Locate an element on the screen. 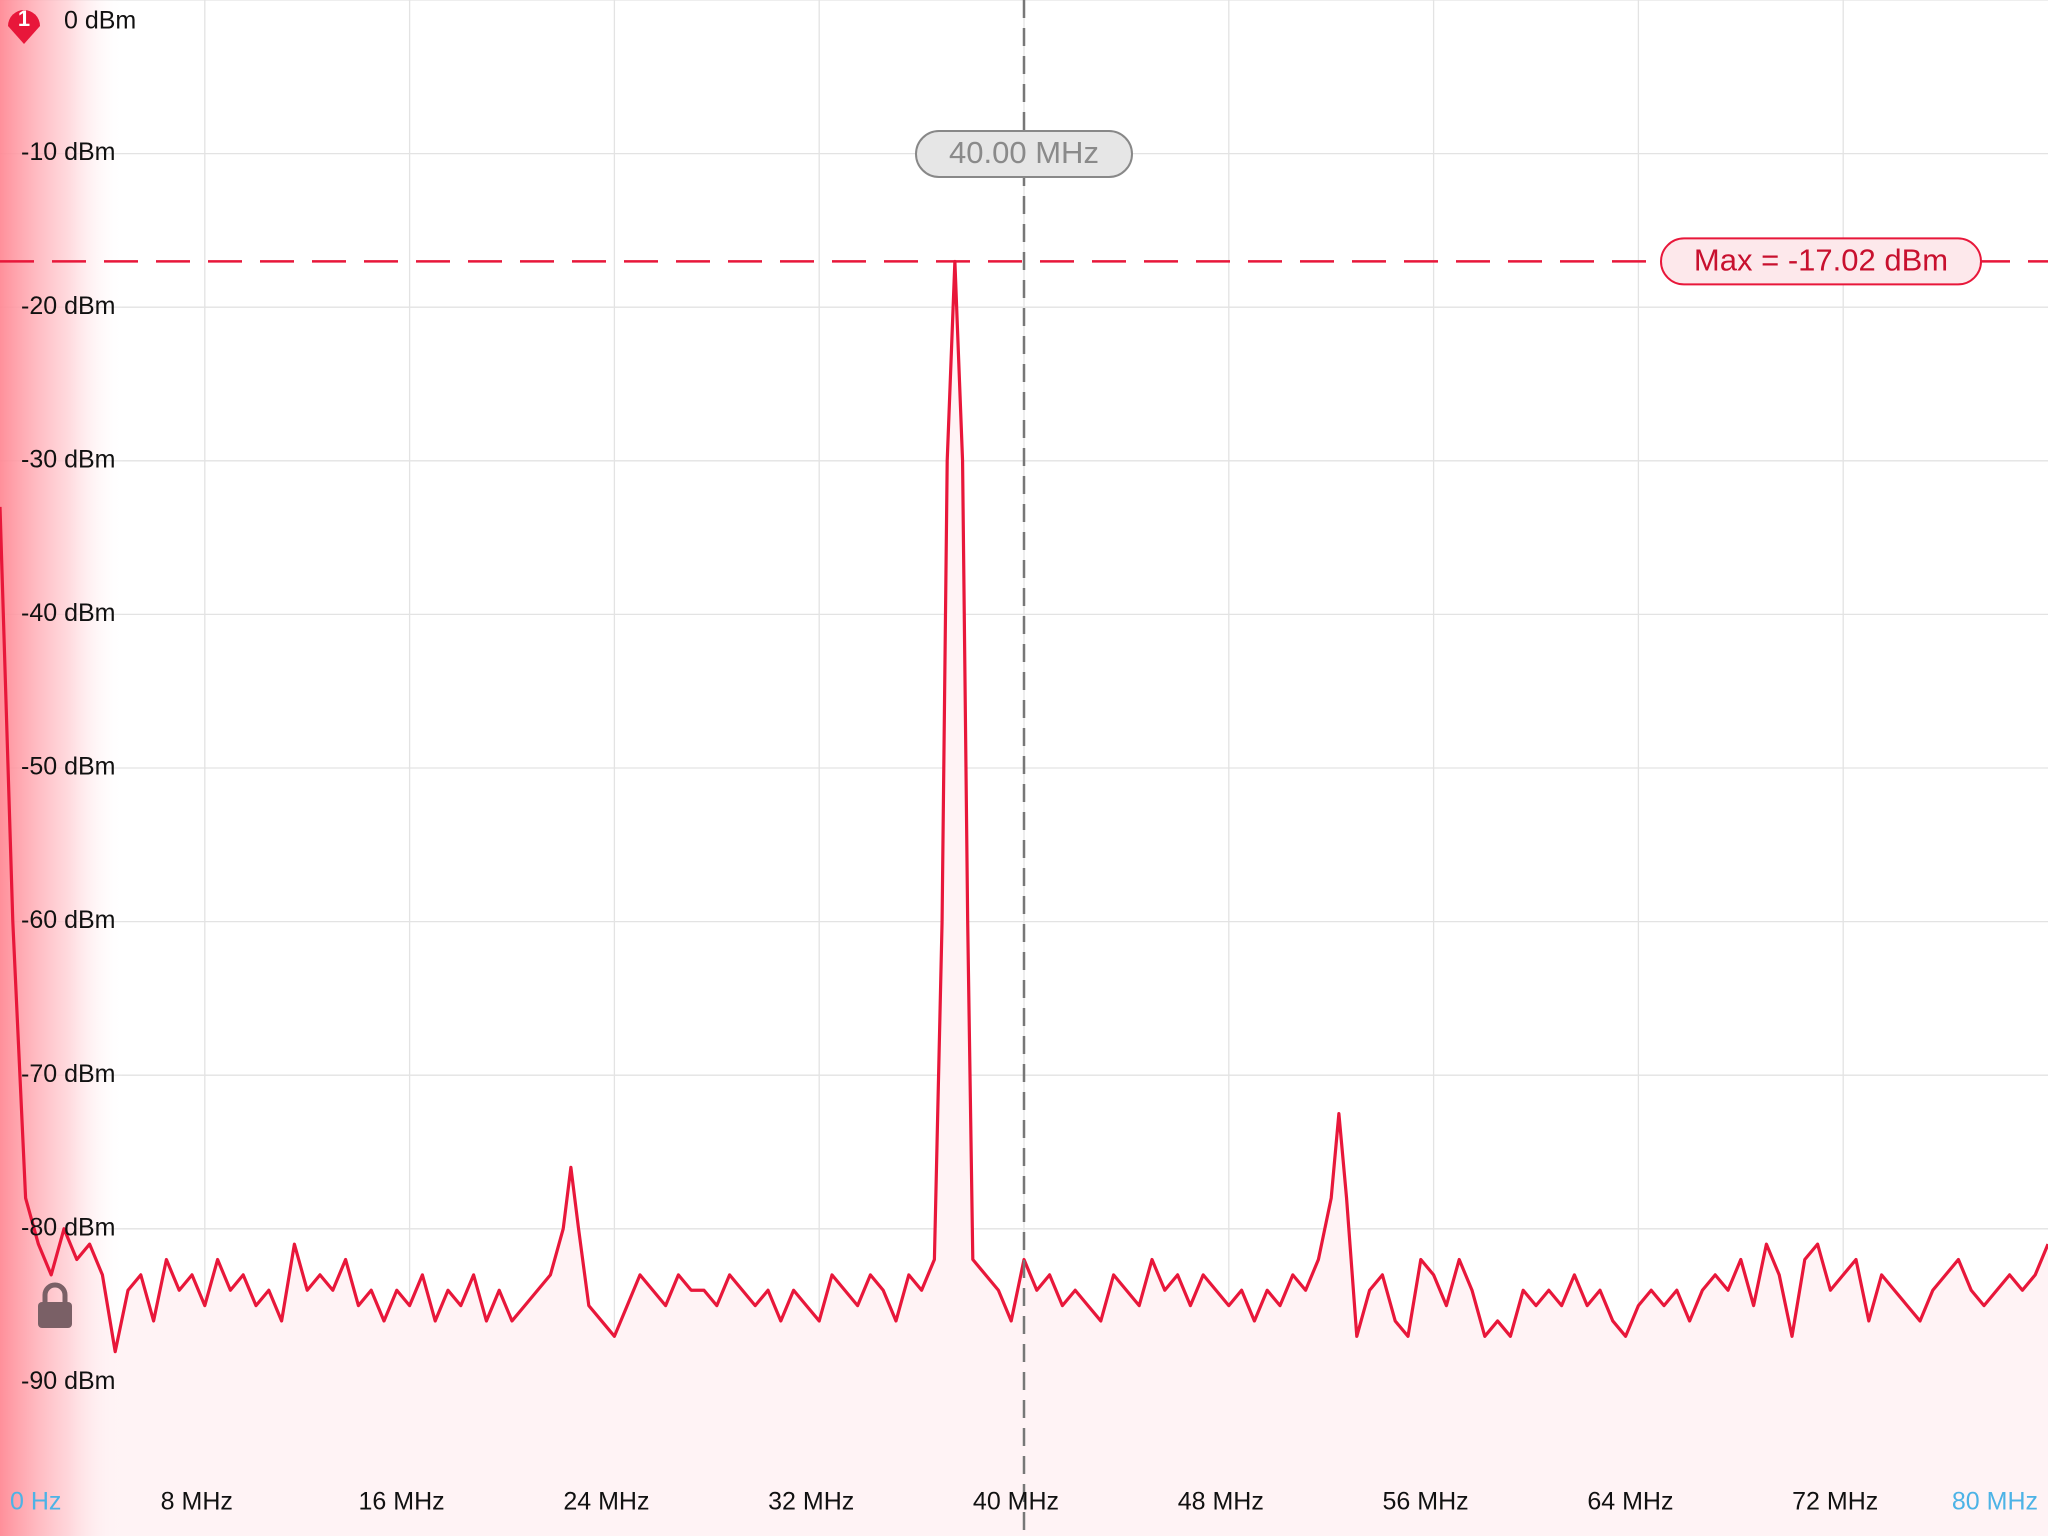 This screenshot has height=1536, width=2048. badge-text: 1 is located at coordinates (24, 18).